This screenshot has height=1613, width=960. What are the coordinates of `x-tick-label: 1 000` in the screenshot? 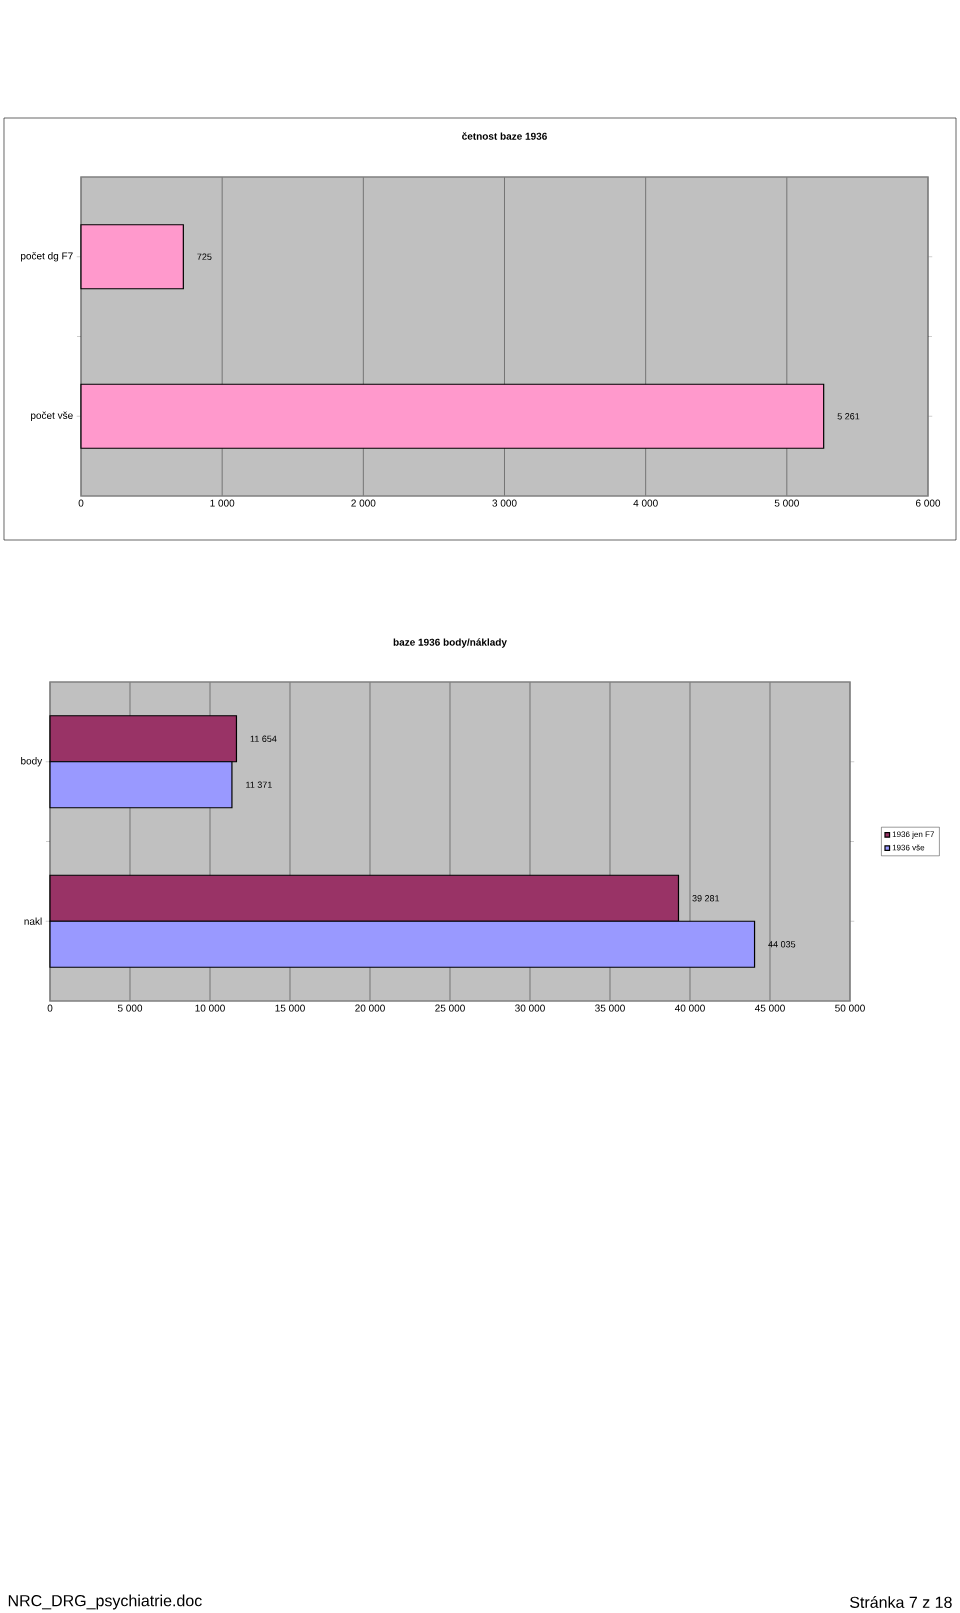 It's located at (222, 503).